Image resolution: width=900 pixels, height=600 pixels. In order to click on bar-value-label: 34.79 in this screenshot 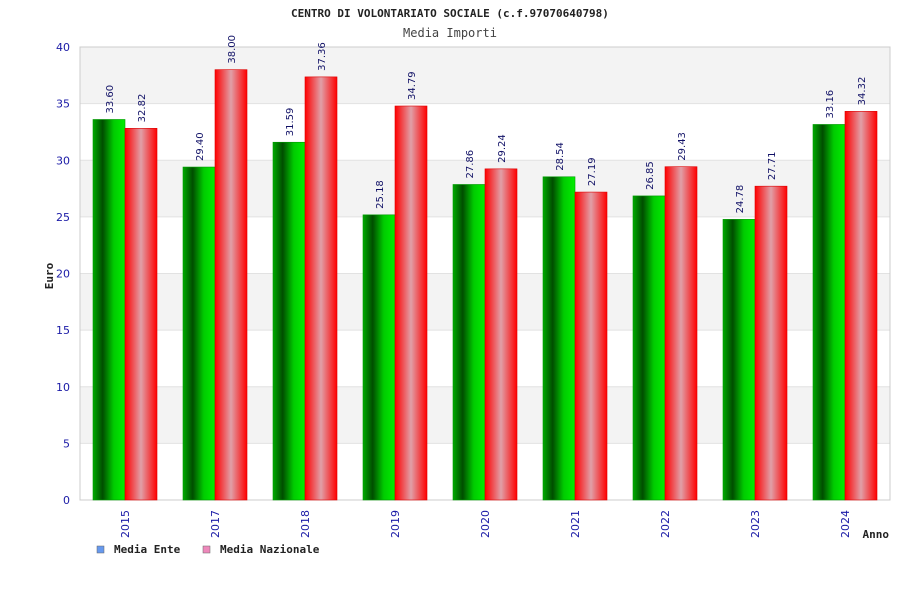, I will do `click(412, 85)`.